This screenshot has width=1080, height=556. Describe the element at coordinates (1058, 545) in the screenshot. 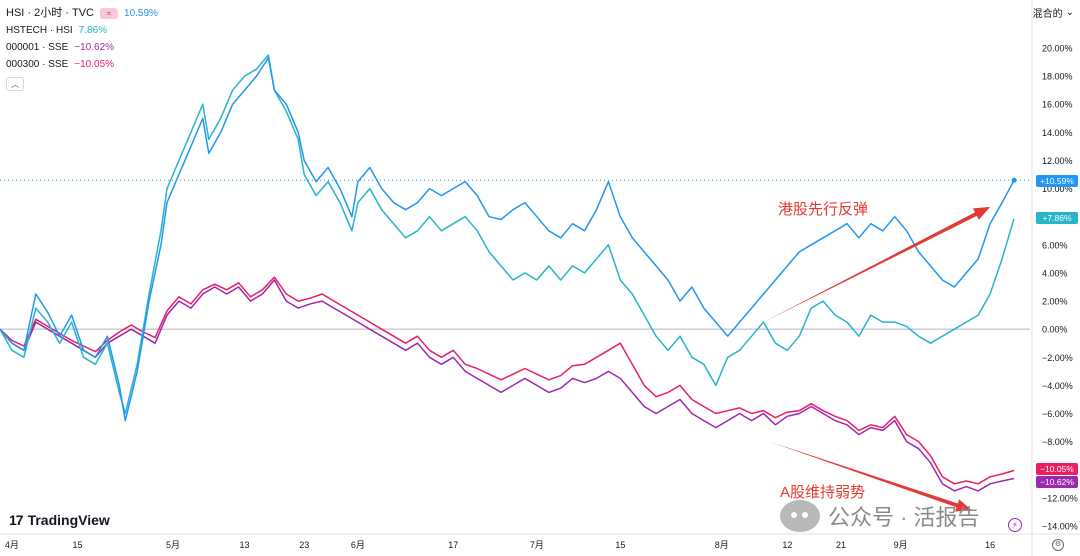

I see `gear-icon: ⚙` at that location.